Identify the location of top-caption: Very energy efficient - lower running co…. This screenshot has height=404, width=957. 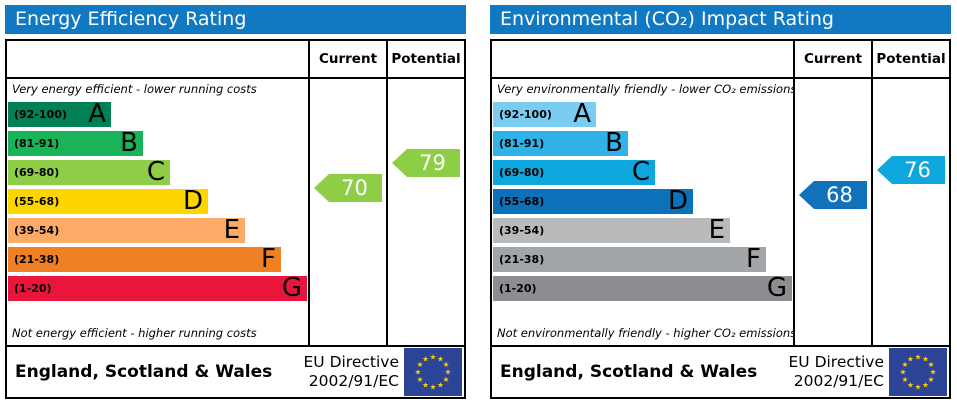
(134, 89).